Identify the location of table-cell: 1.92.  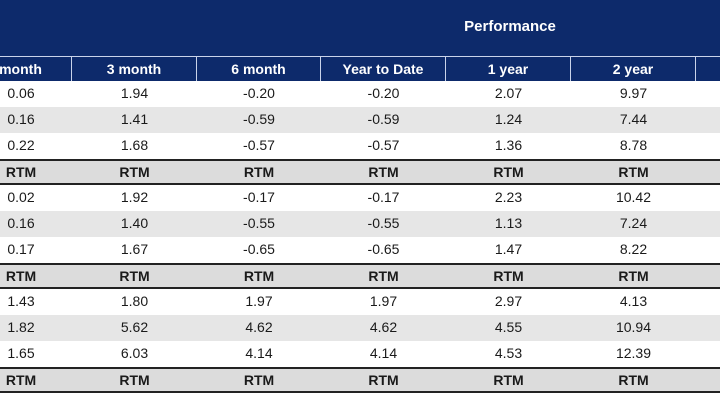
(134, 197).